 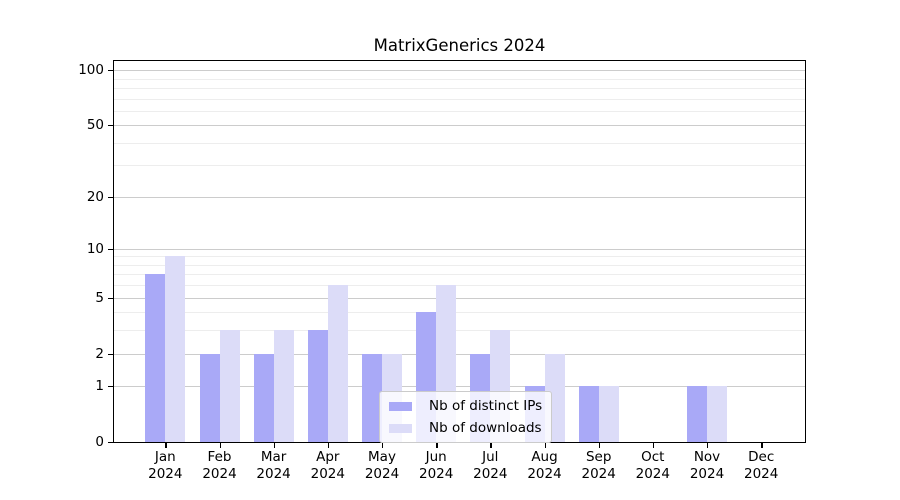 I want to click on x-tick-mark-nov, so click(x=708, y=445).